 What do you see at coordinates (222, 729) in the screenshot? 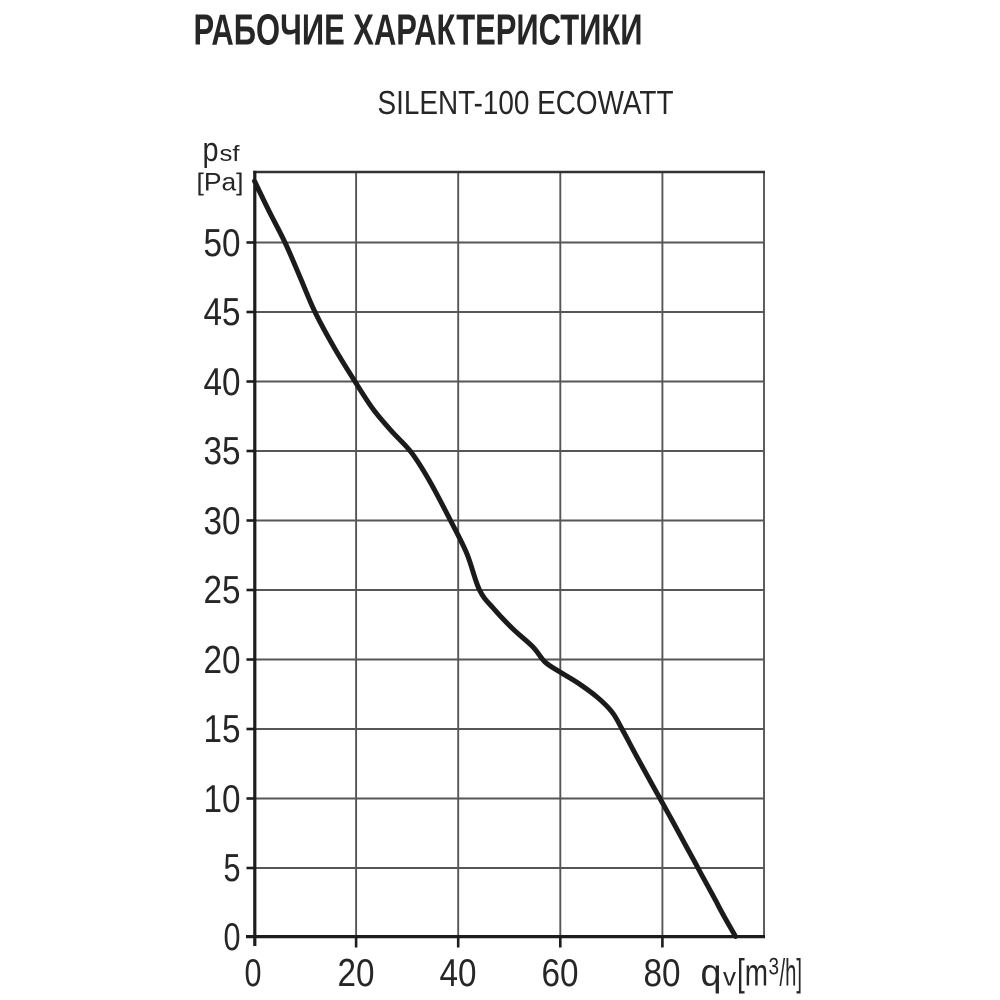
I see `svg-text: 15` at bounding box center [222, 729].